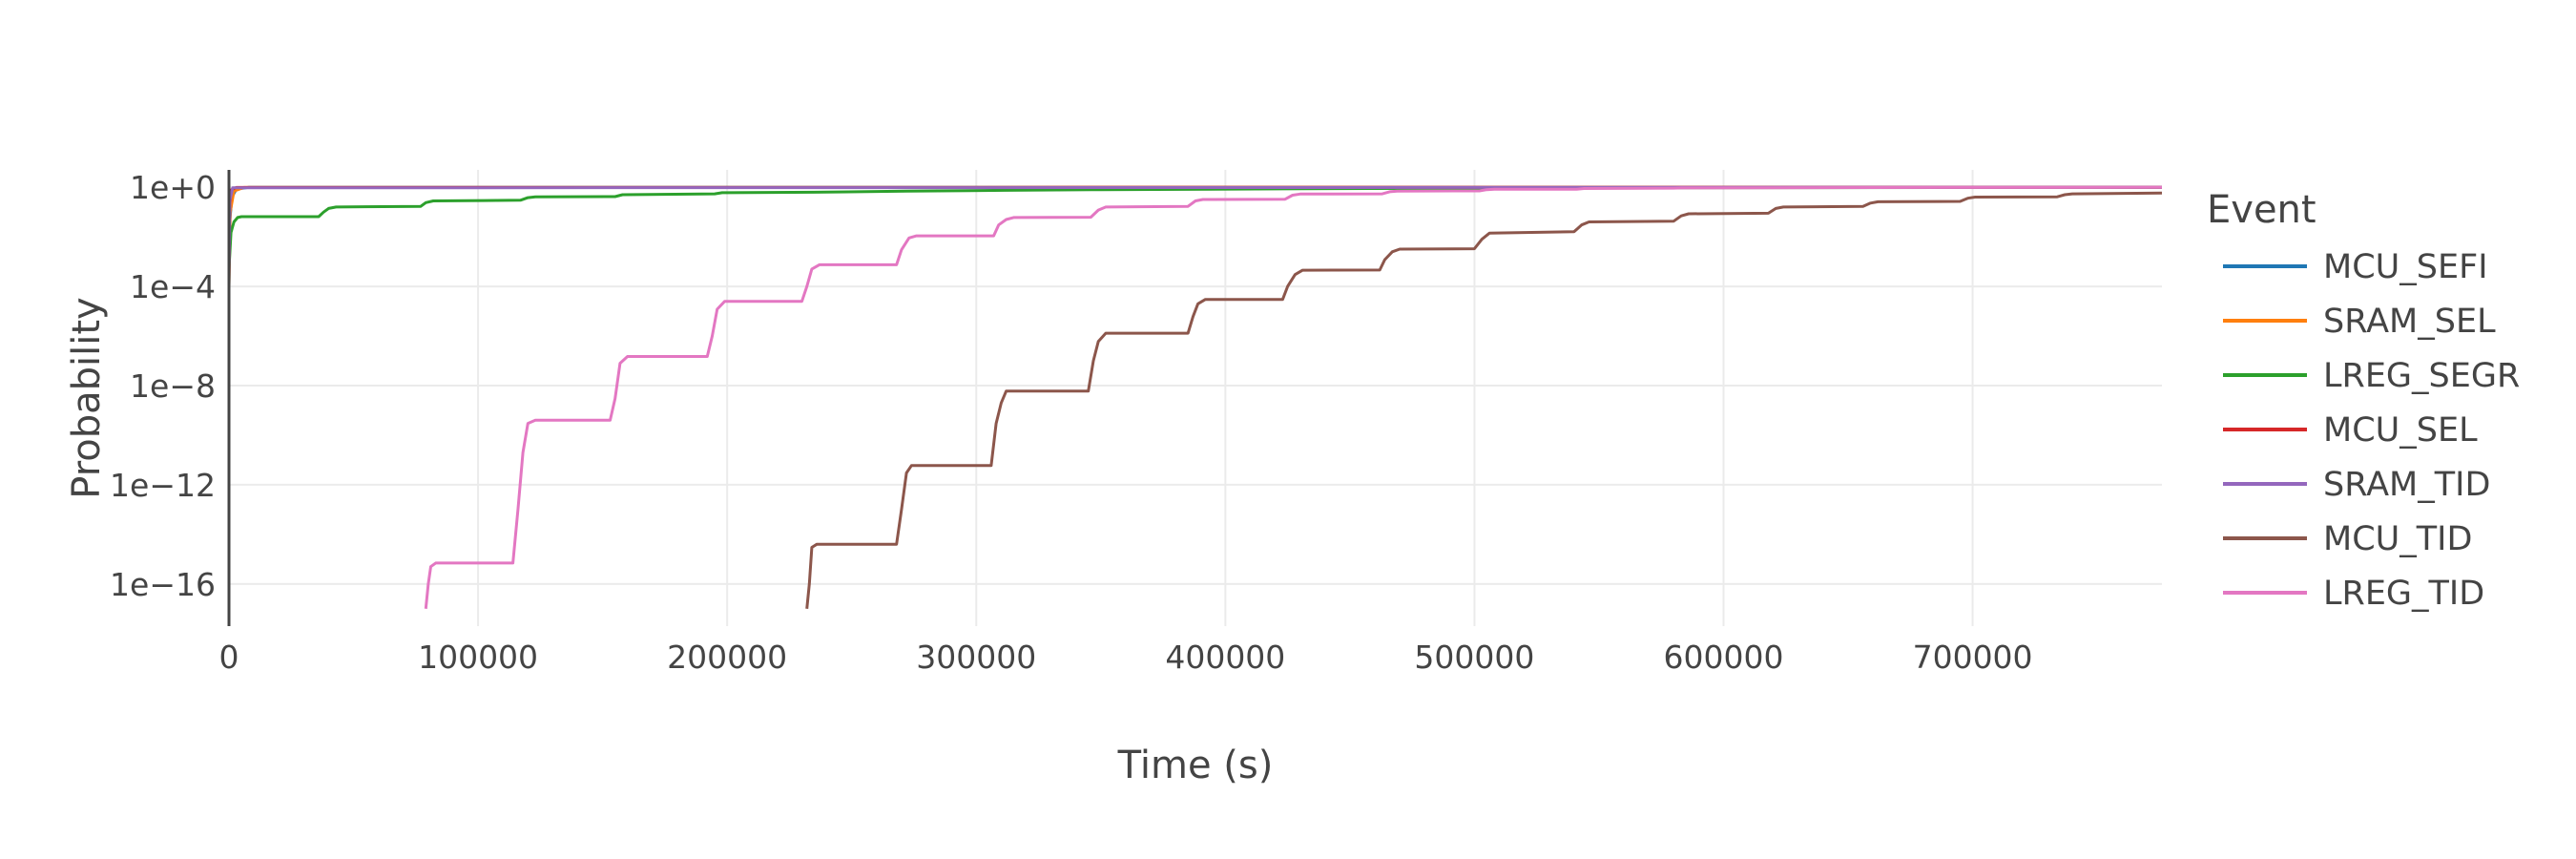 This screenshot has width=2576, height=859. Describe the element at coordinates (1195, 765) in the screenshot. I see `x-axis-title: Time (s)` at that location.